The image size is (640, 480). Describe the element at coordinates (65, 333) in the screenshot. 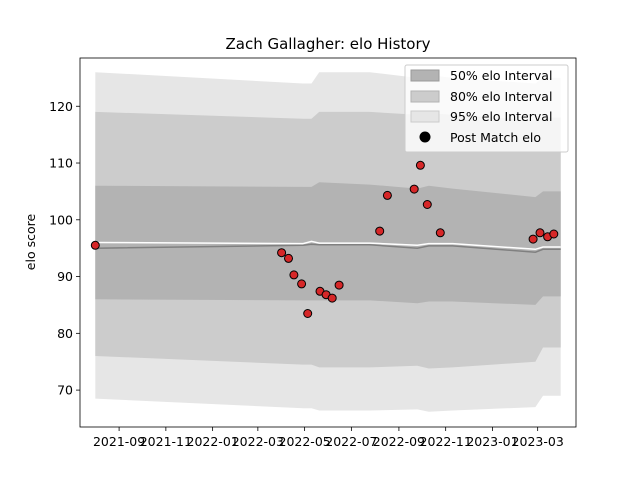

I see `y-tick-label: 80` at that location.